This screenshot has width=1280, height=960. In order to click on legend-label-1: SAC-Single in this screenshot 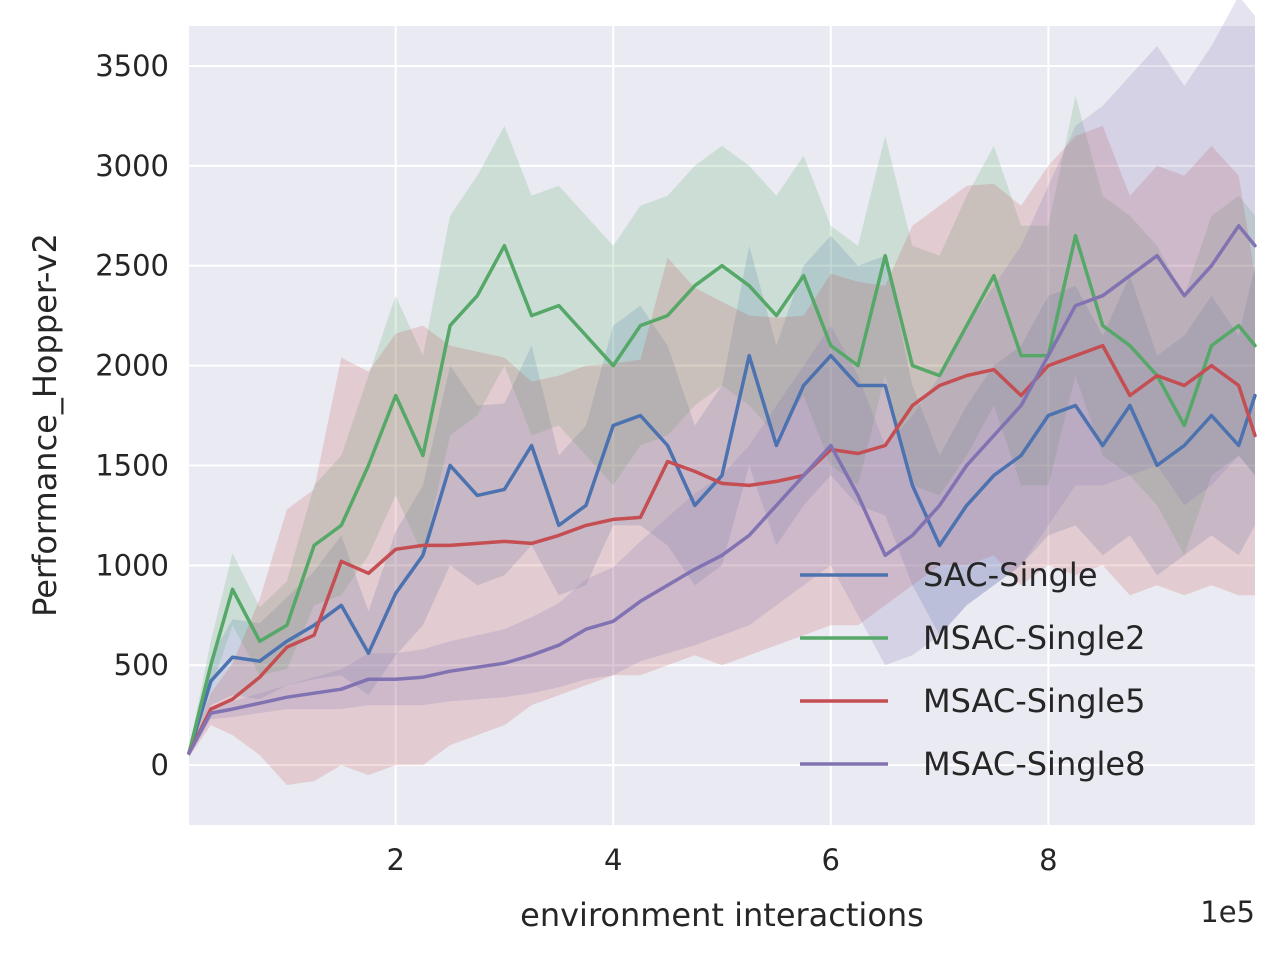, I will do `click(1010, 575)`.